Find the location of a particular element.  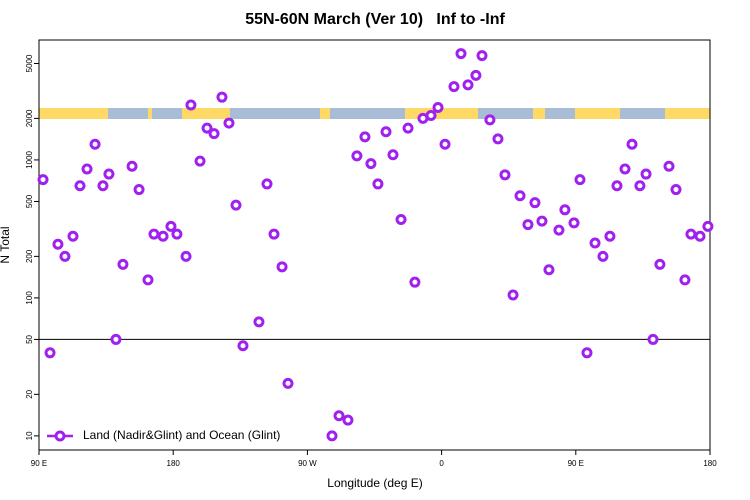

x-tick-label: 180 is located at coordinates (174, 463).